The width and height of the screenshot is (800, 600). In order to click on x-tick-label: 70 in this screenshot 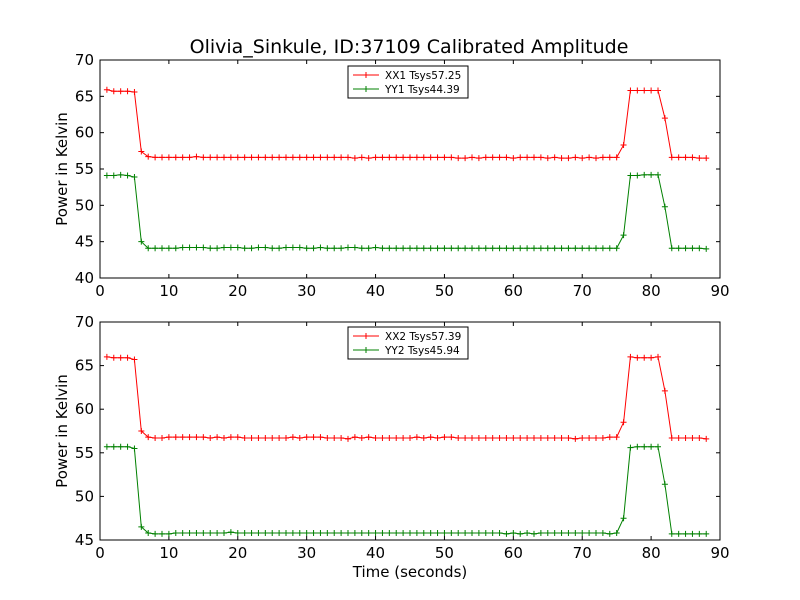, I will do `click(582, 553)`.